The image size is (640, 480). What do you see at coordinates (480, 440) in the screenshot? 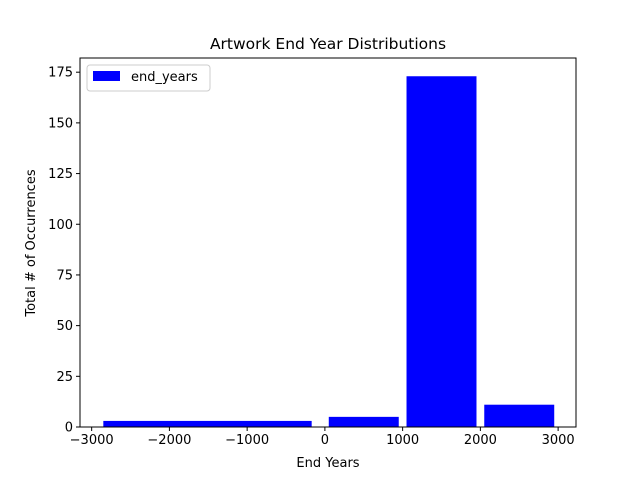
I see `x-tick-label: 2000` at bounding box center [480, 440].